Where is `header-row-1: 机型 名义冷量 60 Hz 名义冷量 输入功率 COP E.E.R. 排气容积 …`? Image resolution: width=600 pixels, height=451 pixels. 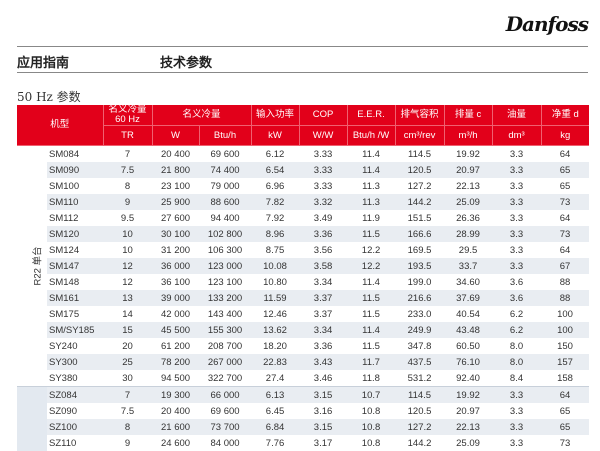
header-row-1: 机型 名义冷量 60 Hz 名义冷量 输入功率 COP E.E.R. 排气容积 … is located at coordinates (303, 115).